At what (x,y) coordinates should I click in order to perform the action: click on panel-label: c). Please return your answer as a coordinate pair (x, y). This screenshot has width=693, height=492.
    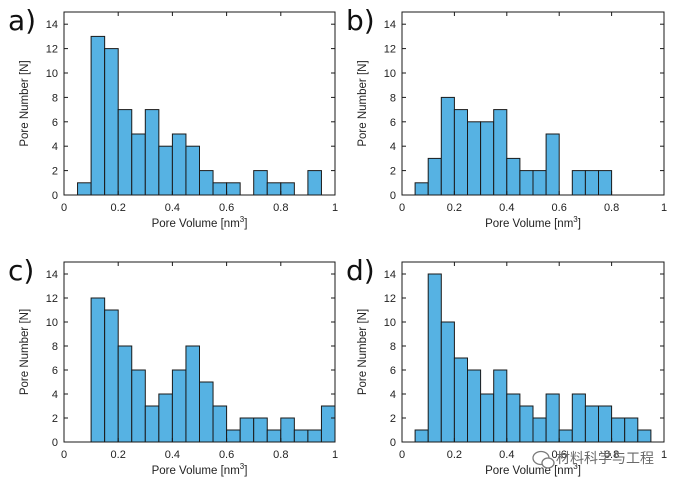
    Looking at the image, I should click on (21, 270).